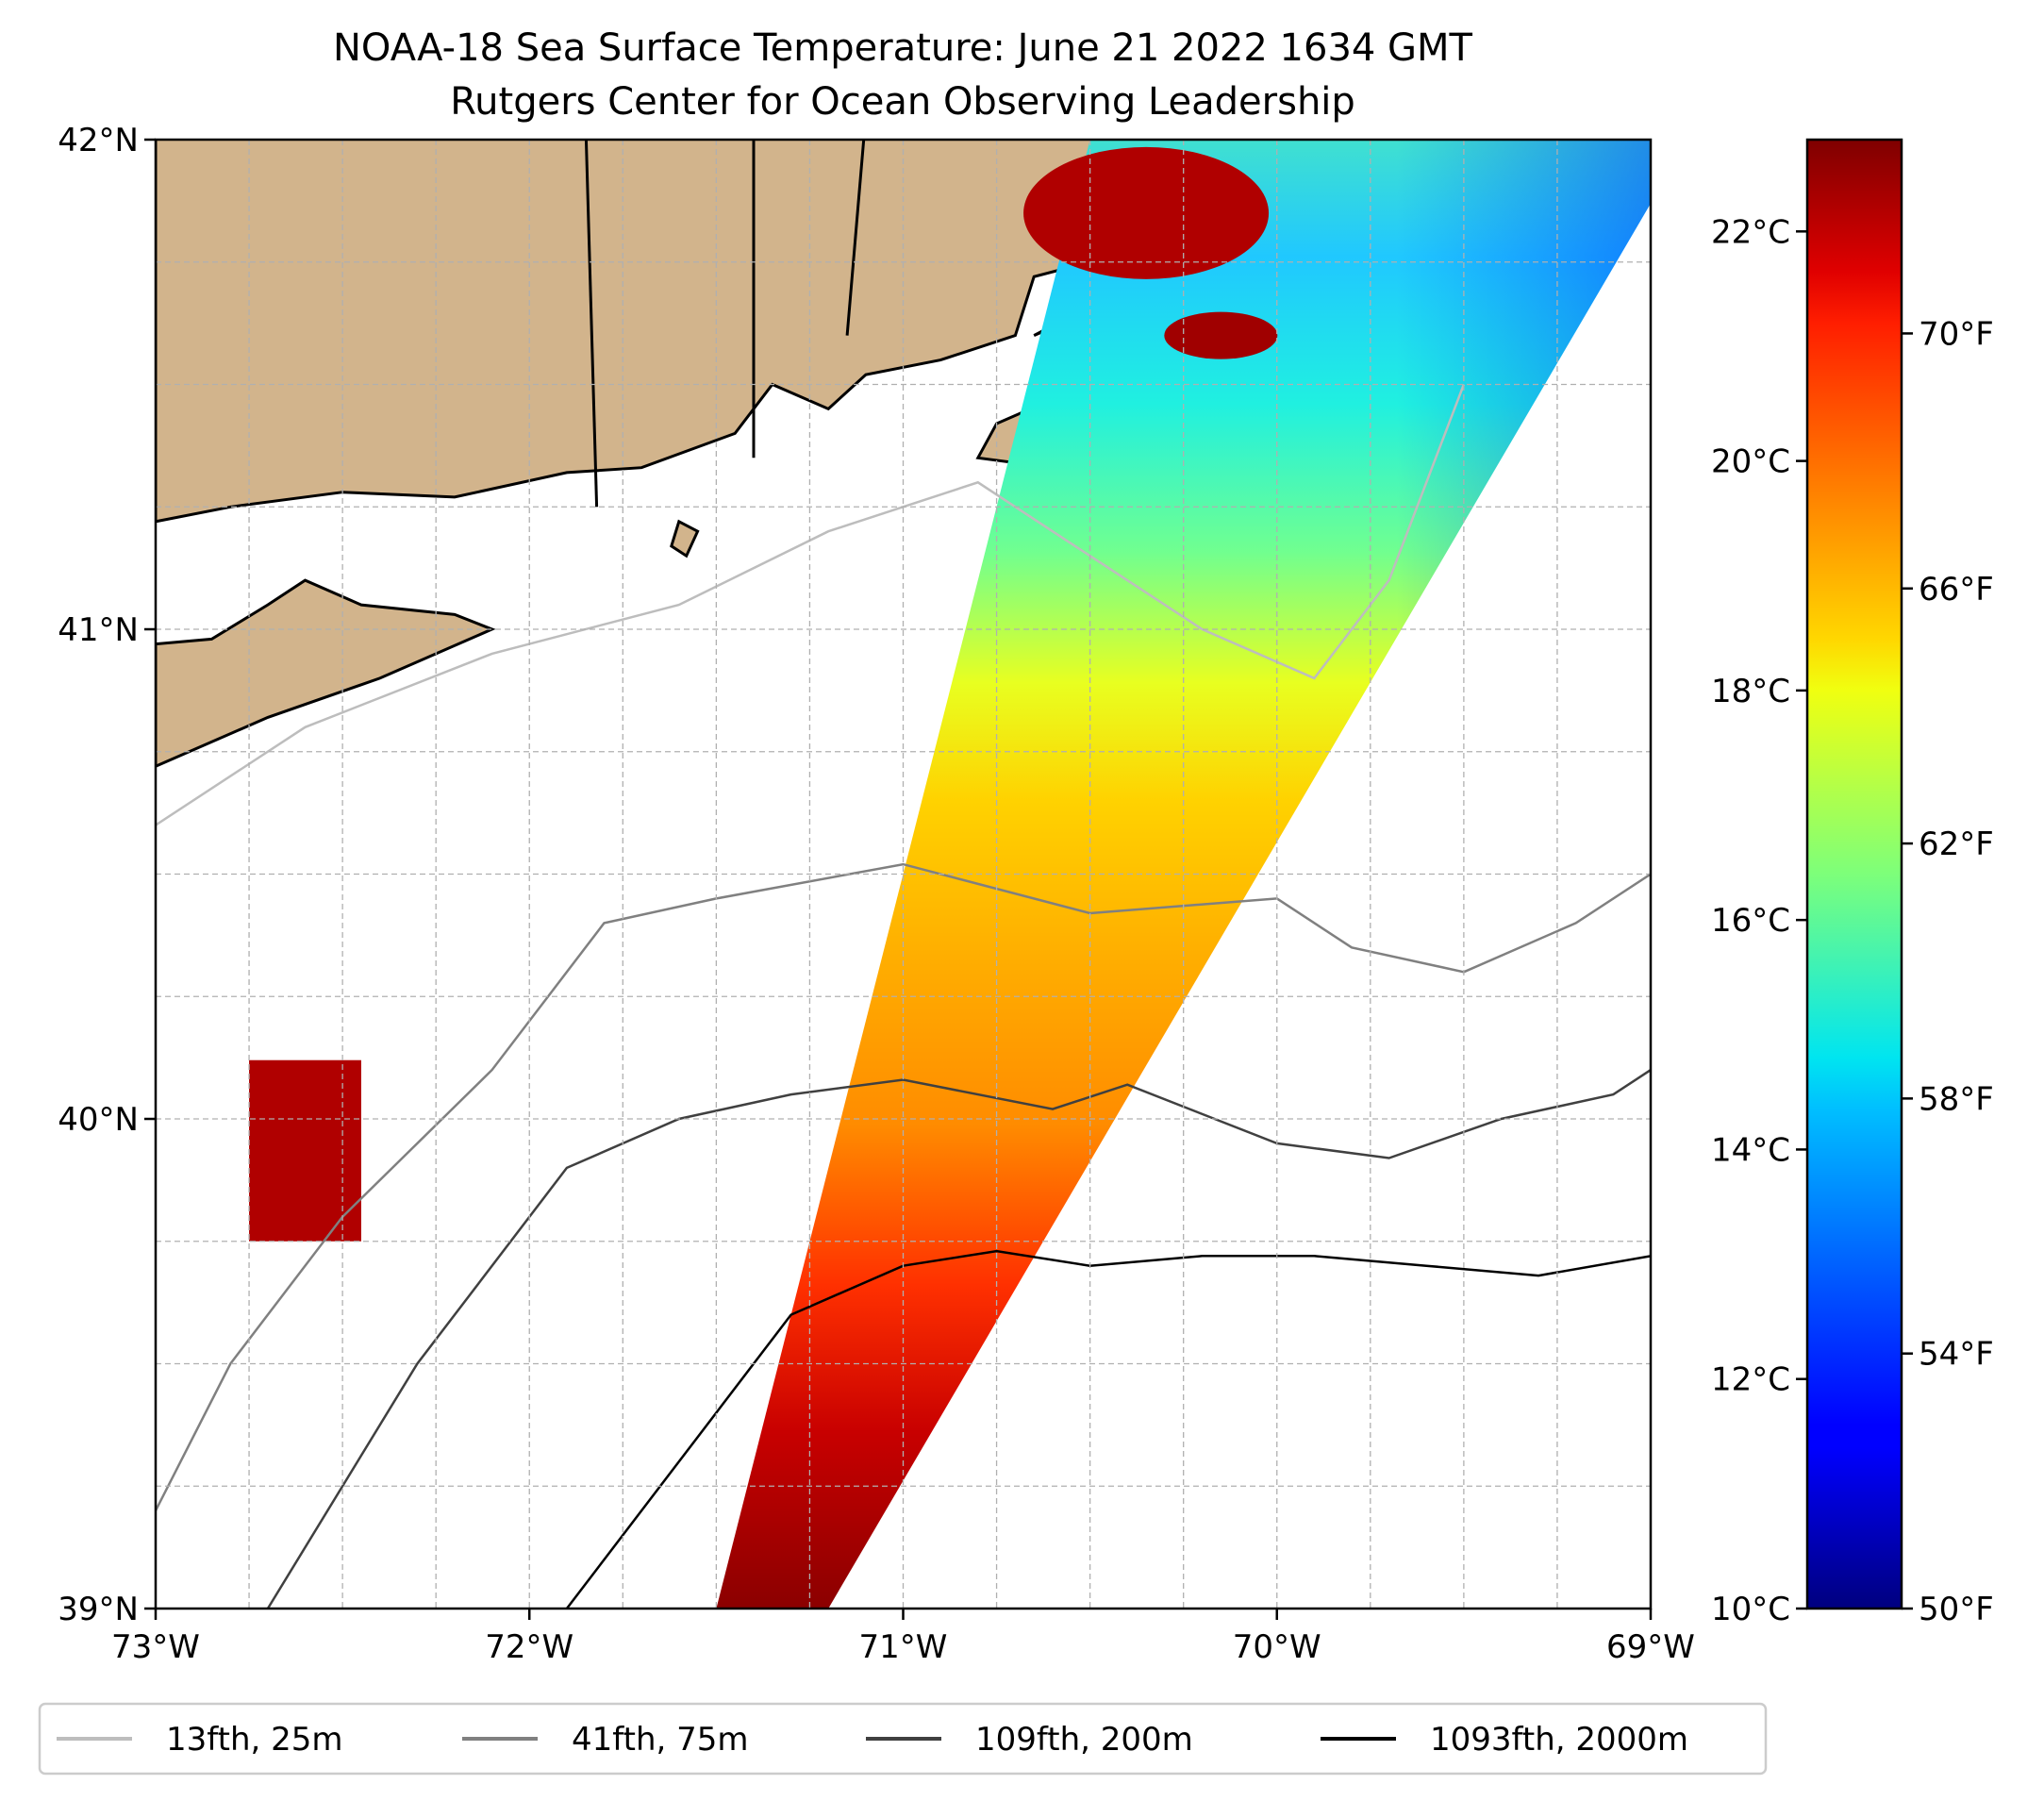 Image resolution: width=2044 pixels, height=1801 pixels. I want to click on fahrenheit-tick-label: 58°F, so click(1957, 1099).